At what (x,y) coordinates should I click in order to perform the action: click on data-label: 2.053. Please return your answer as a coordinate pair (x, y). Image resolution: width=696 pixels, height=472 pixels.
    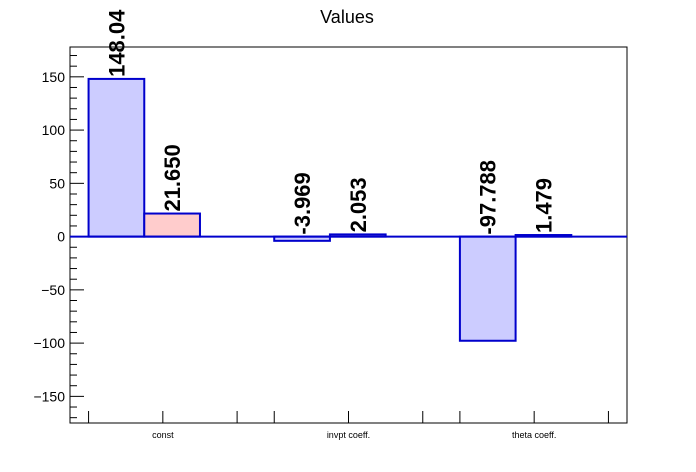
    Looking at the image, I should click on (358, 204).